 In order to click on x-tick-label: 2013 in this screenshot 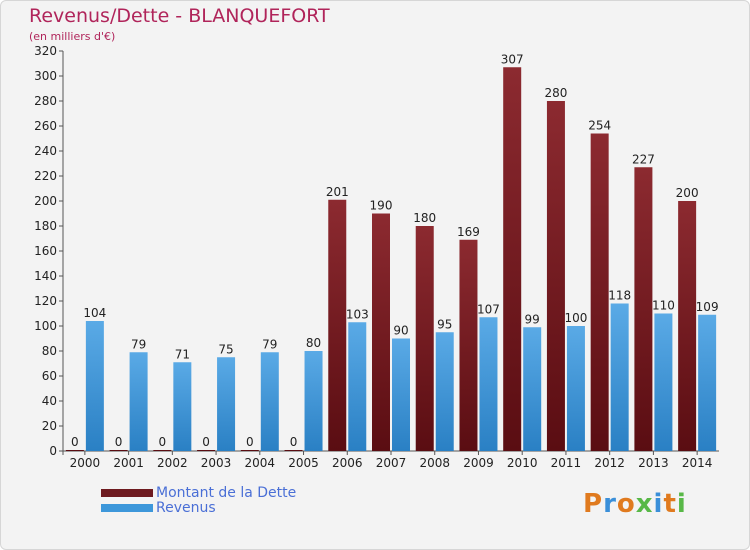, I will do `click(653, 463)`.